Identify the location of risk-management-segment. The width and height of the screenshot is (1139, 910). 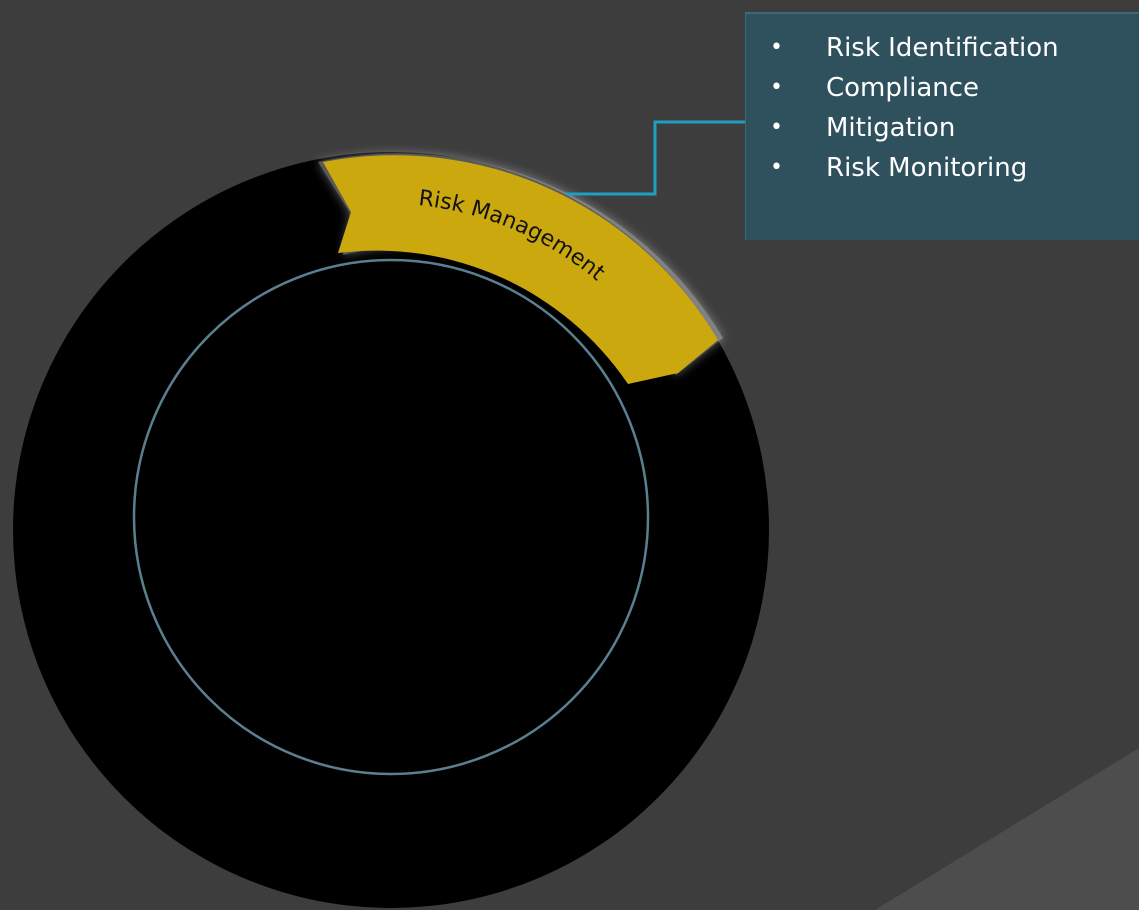
(520, 269).